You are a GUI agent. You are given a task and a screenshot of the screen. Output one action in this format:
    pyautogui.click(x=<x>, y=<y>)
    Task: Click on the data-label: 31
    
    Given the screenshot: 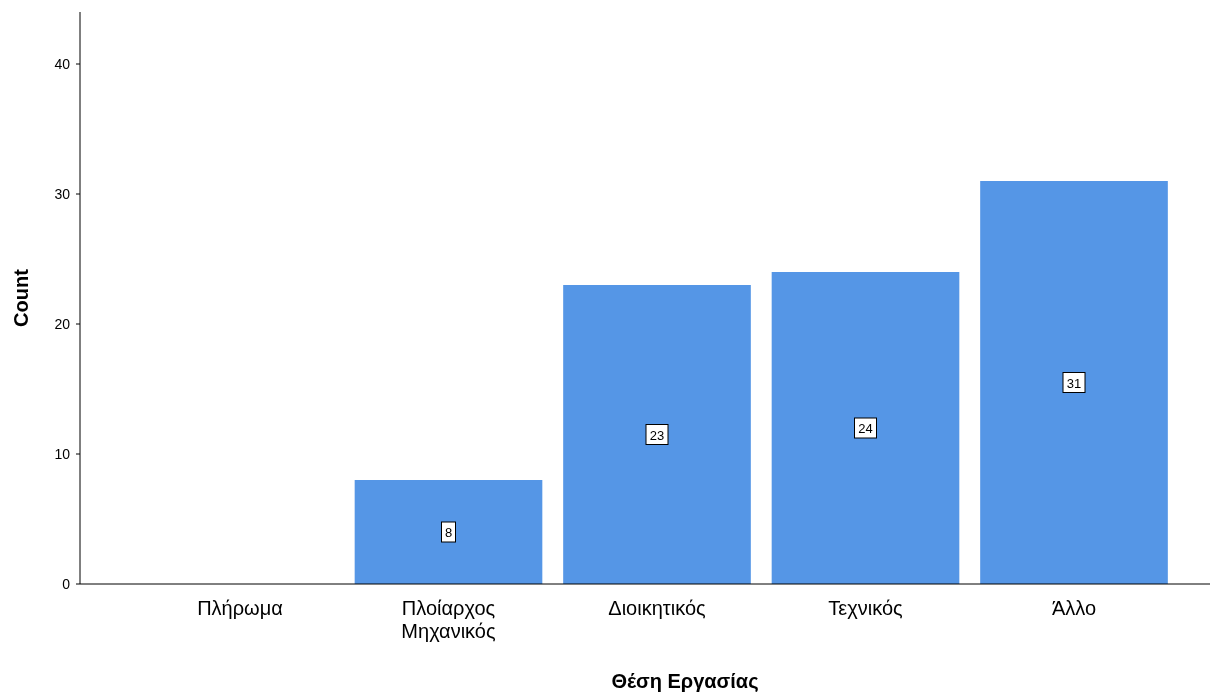 What is the action you would take?
    pyautogui.click(x=1074, y=383)
    